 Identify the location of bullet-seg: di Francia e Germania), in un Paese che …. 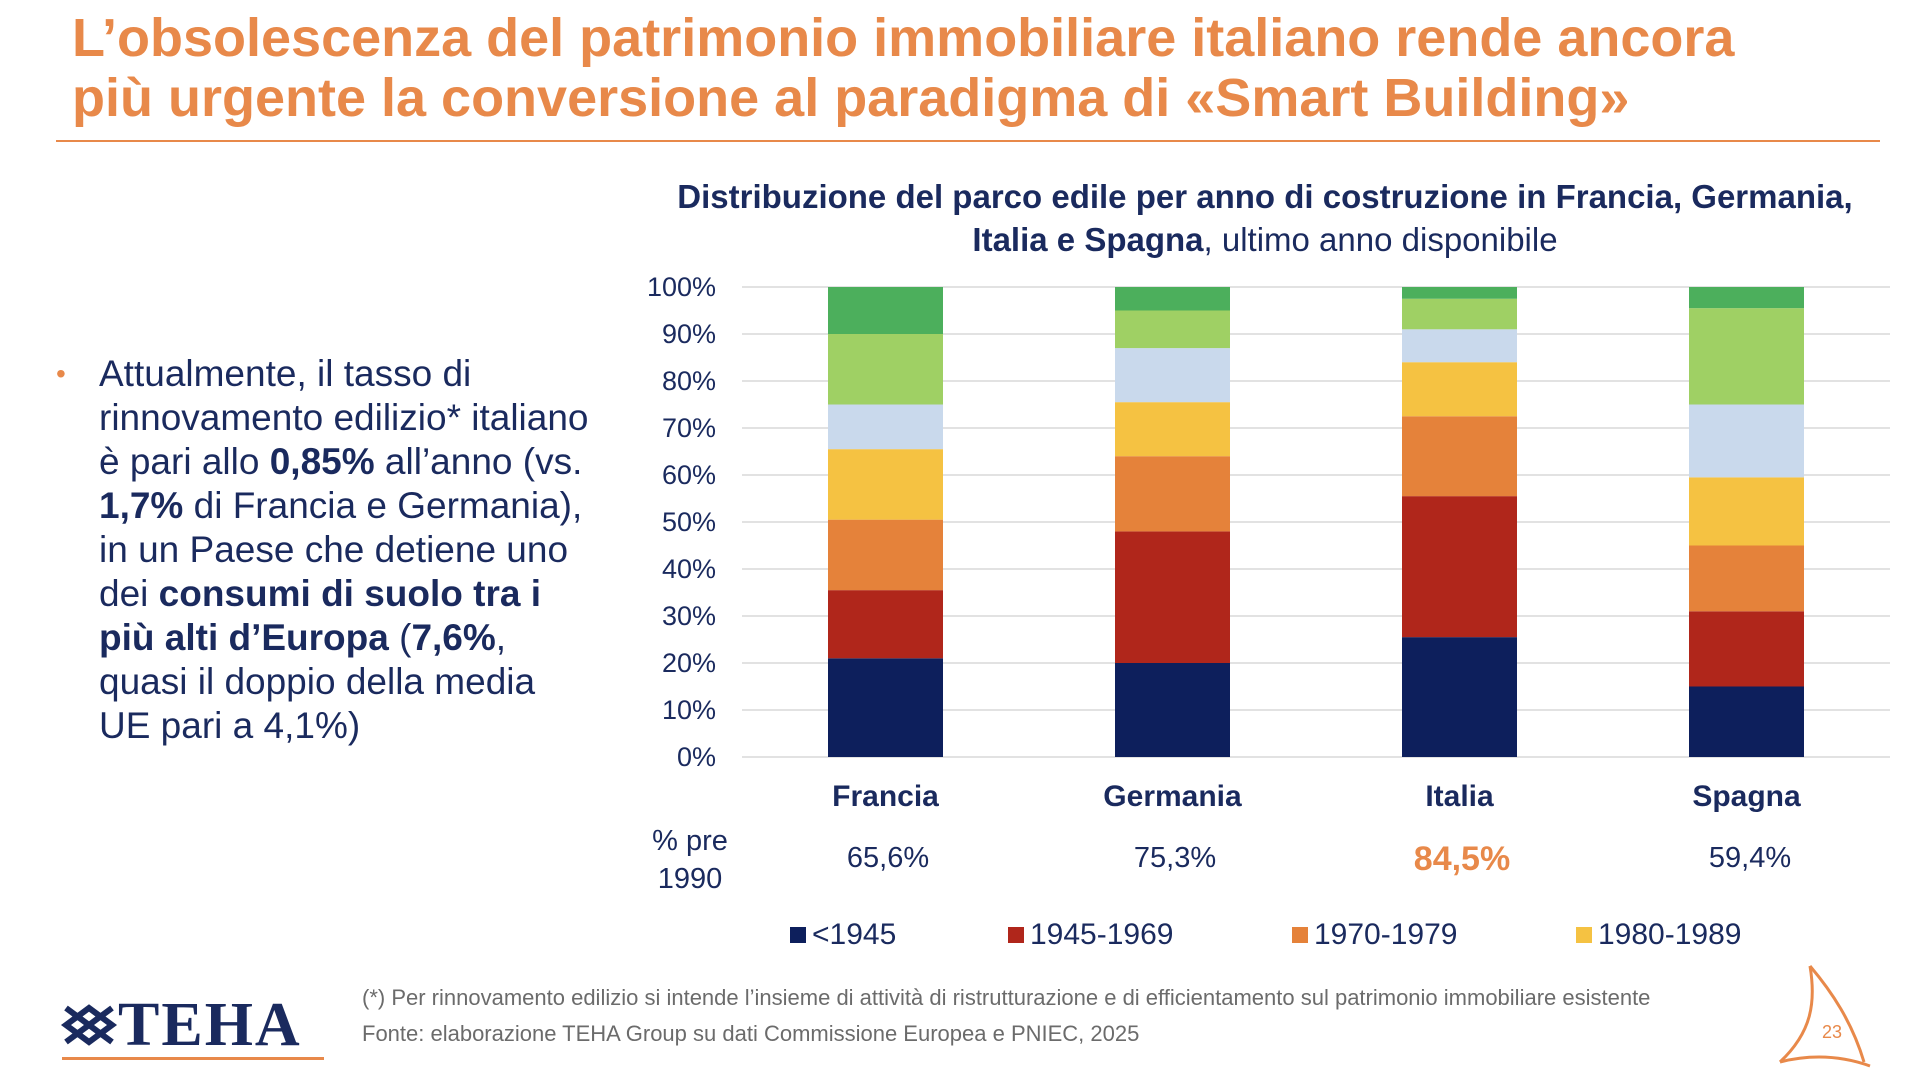
(341, 549).